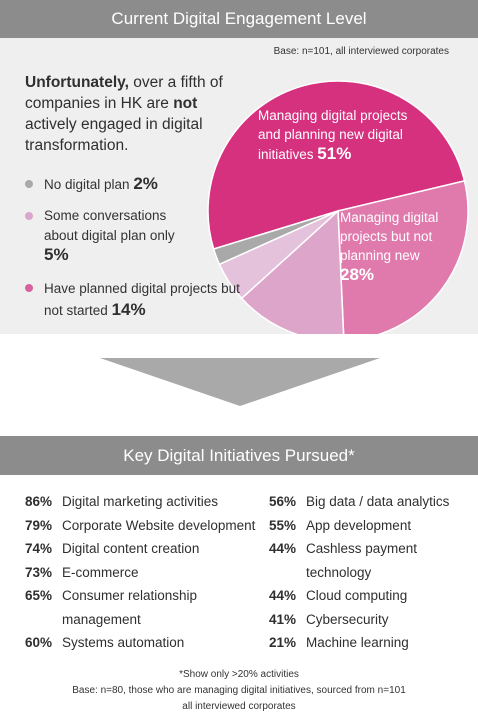 The height and width of the screenshot is (713, 478). I want to click on initiative-row: 44% Cashless payment technology, so click(349, 560).